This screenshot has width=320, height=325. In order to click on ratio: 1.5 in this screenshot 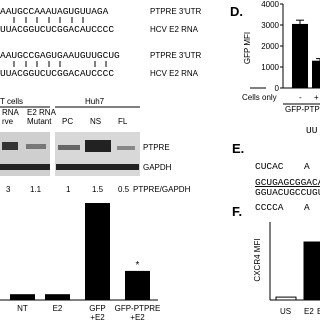, I will do `click(98, 189)`.